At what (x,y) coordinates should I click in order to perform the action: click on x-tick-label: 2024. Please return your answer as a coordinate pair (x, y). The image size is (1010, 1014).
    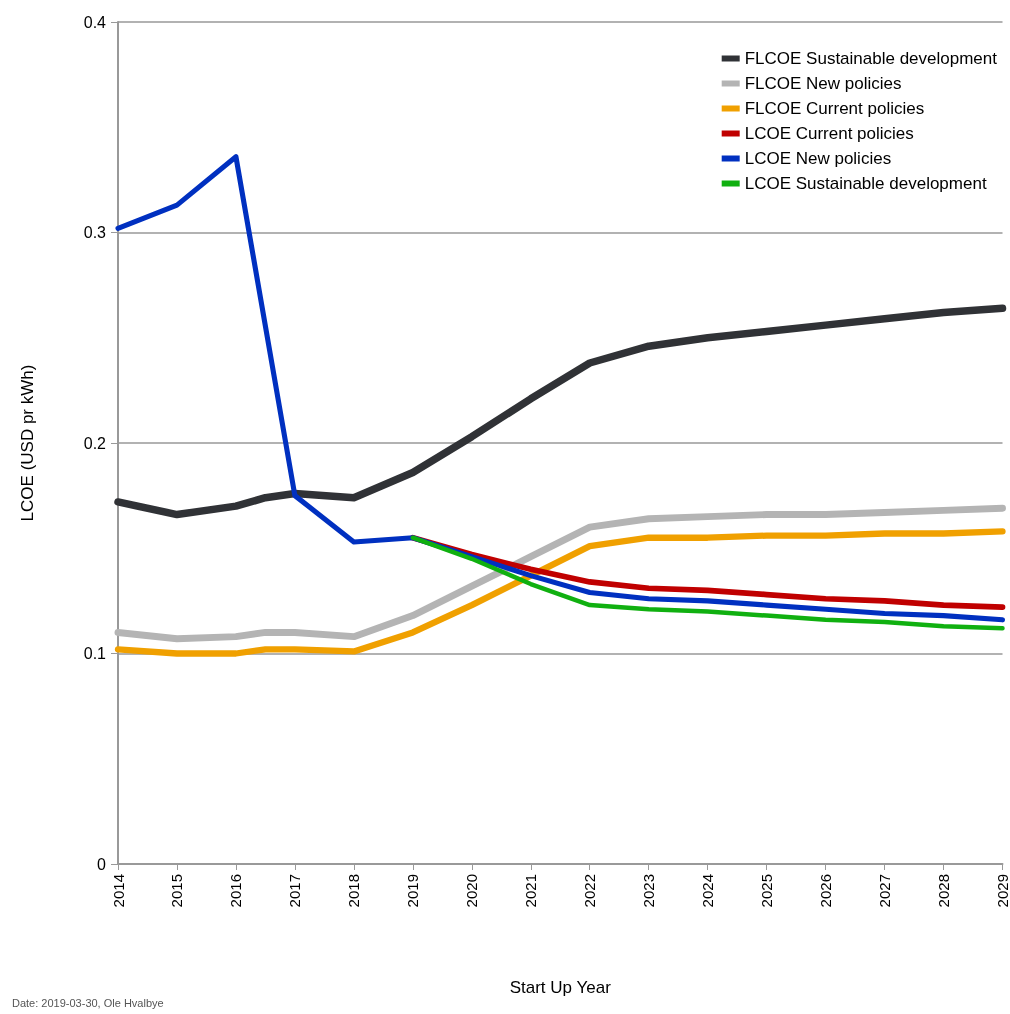
    Looking at the image, I should click on (708, 891).